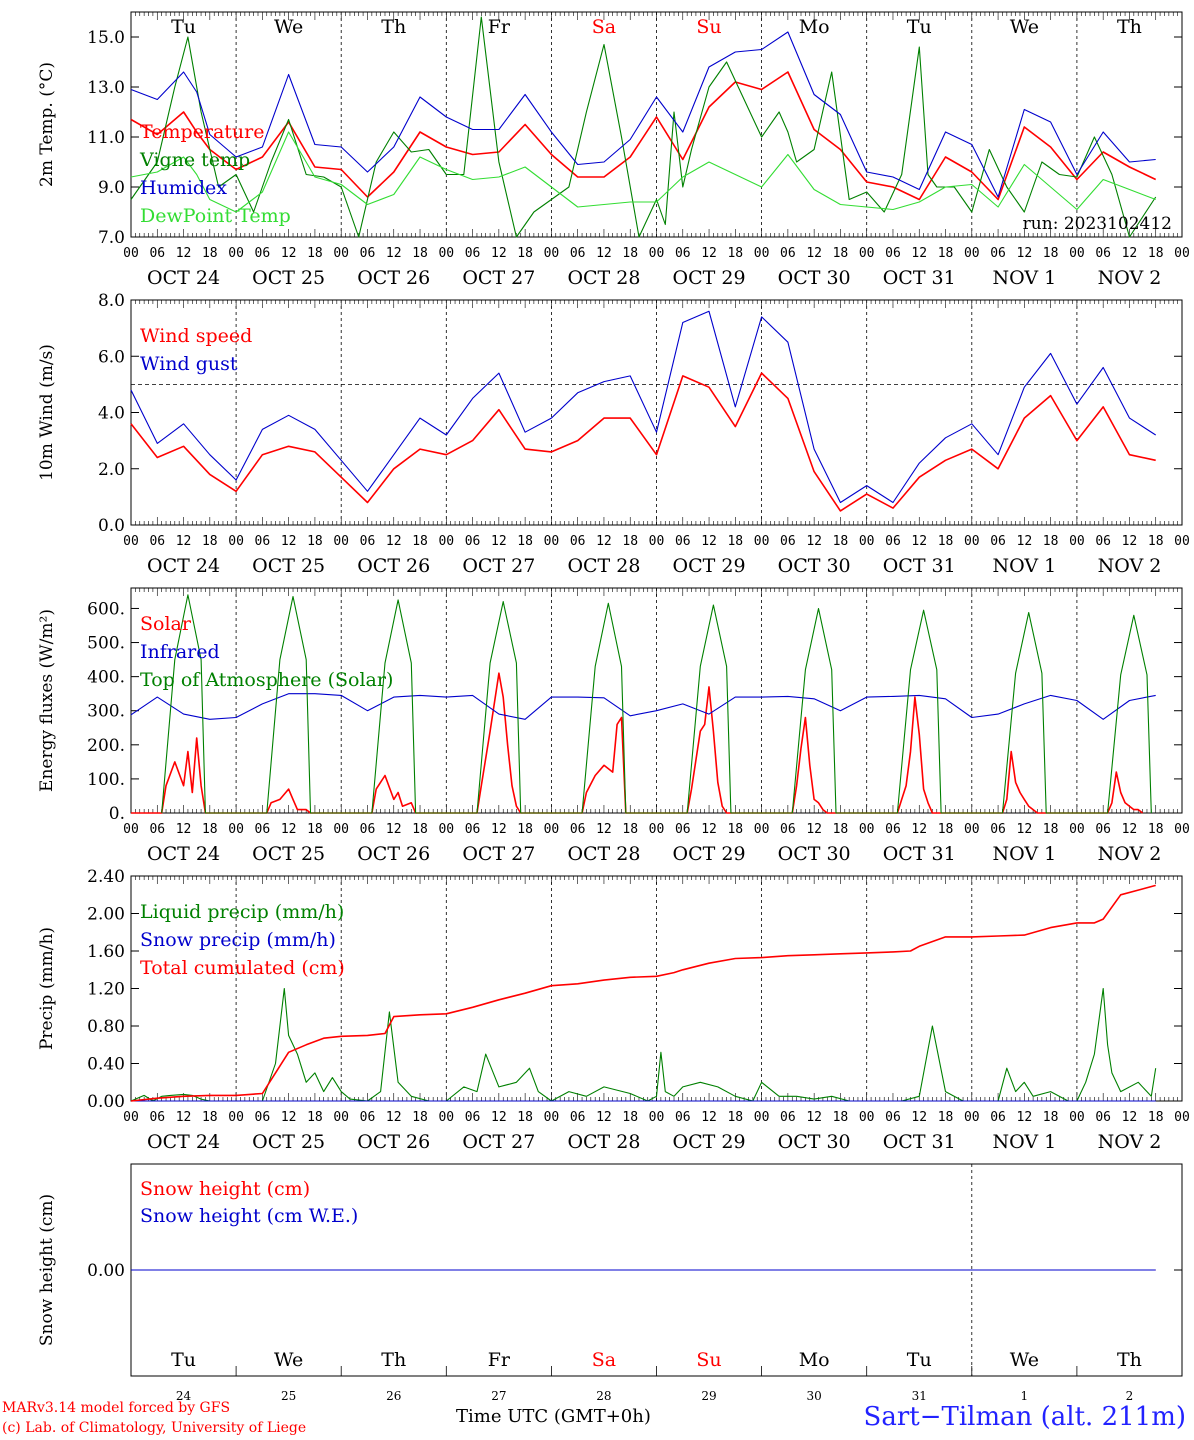 Image resolution: width=1194 pixels, height=1440 pixels. Describe the element at coordinates (1129, 1360) in the screenshot. I see `weekday-label-bottom: Th` at that location.